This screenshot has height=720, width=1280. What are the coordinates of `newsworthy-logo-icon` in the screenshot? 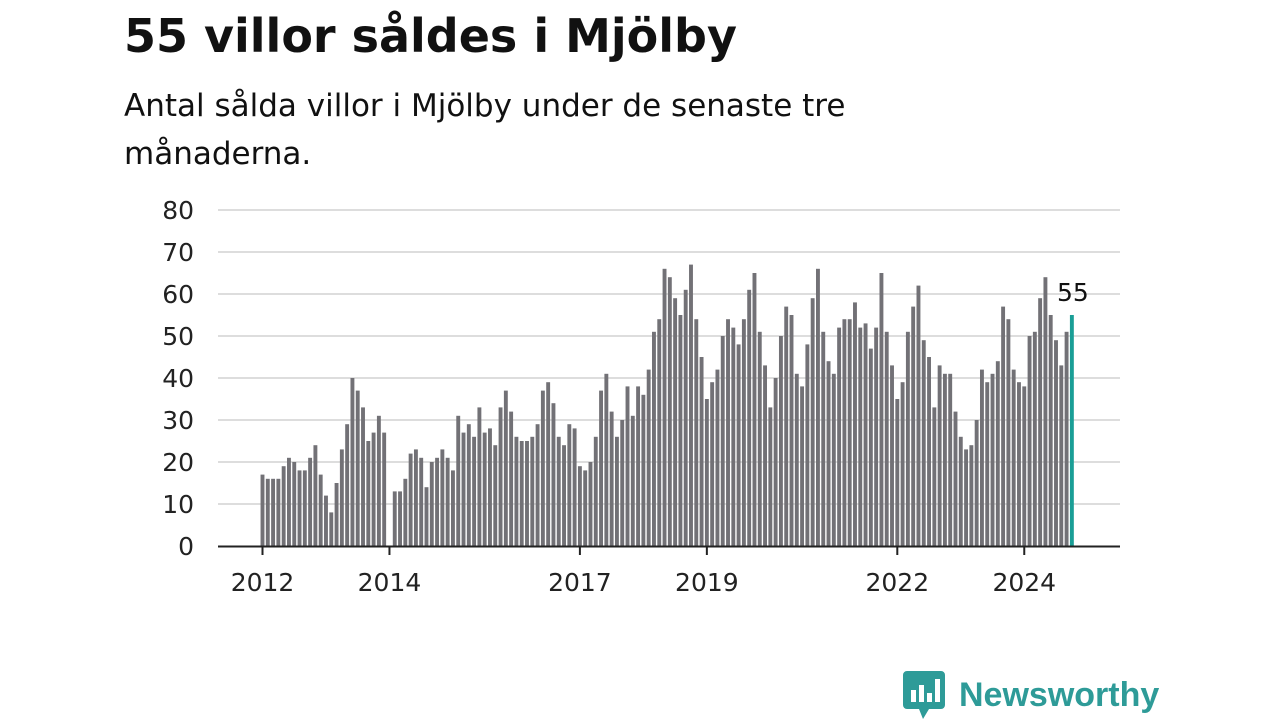 It's located at (924, 695).